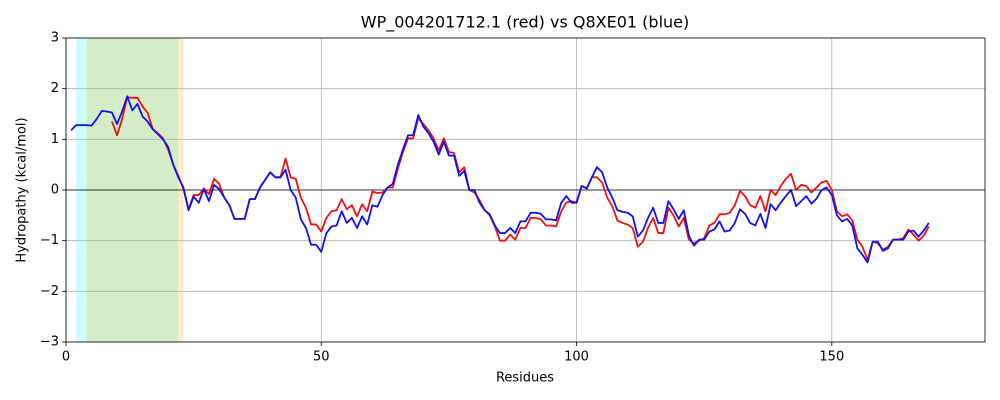 This screenshot has height=400, width=1000. I want to click on x-axis-label: Residues, so click(525, 378).